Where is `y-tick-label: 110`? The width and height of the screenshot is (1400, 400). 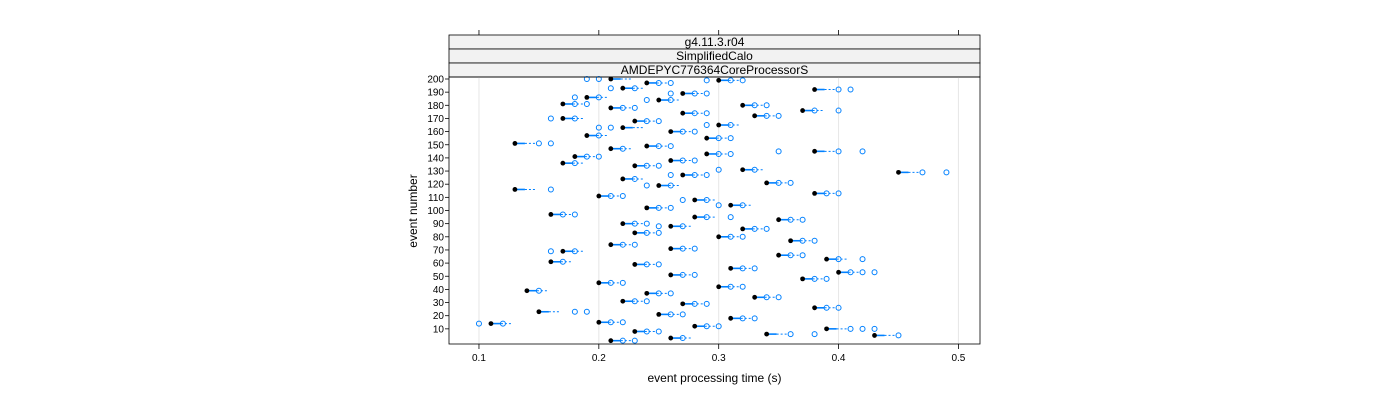
y-tick-label: 110 is located at coordinates (436, 198).